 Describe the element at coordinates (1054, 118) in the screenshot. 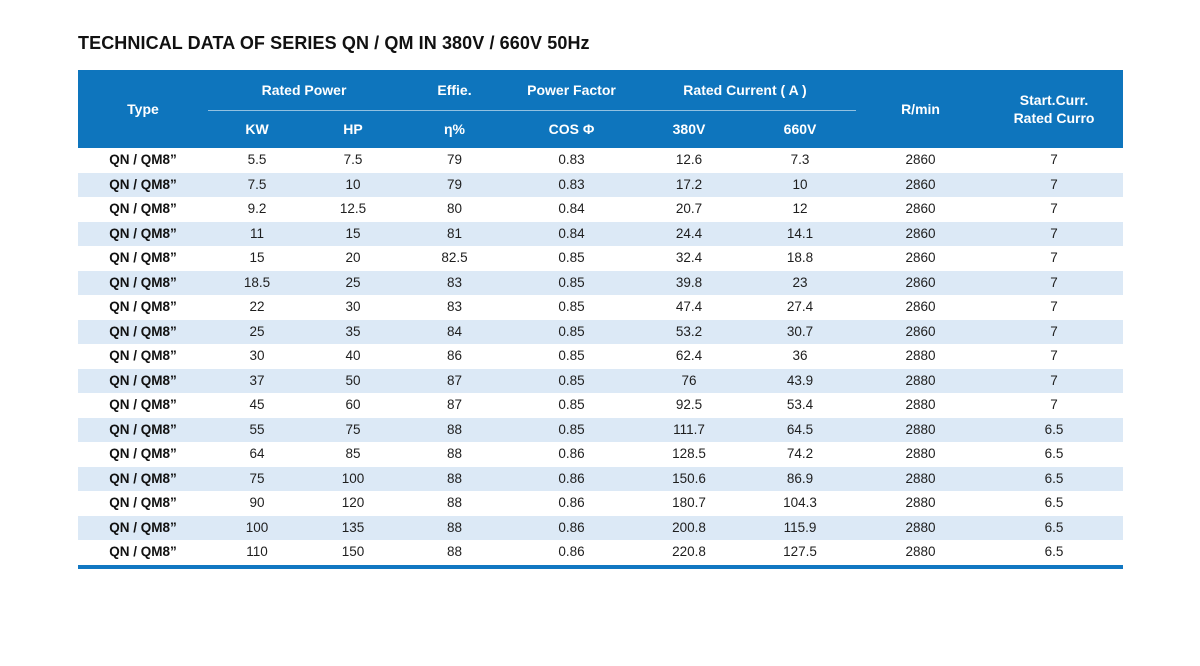

I see `start-curr-line2: Rated Curro` at that location.